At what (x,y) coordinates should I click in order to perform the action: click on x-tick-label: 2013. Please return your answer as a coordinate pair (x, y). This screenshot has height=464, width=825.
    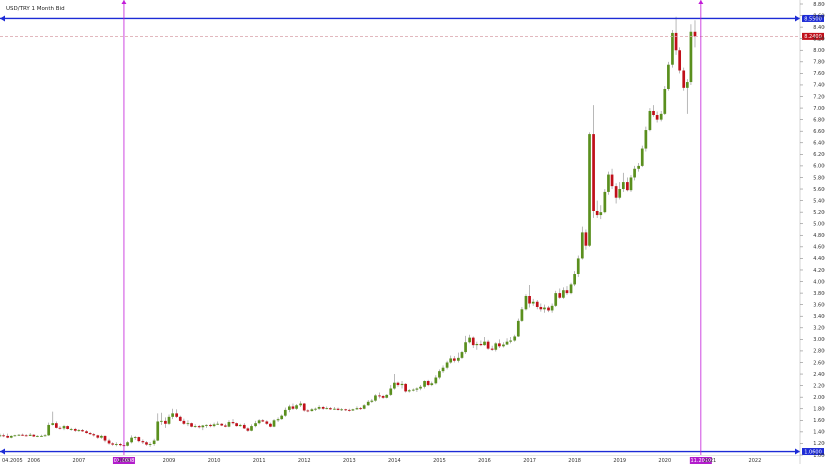
    Looking at the image, I should click on (349, 461).